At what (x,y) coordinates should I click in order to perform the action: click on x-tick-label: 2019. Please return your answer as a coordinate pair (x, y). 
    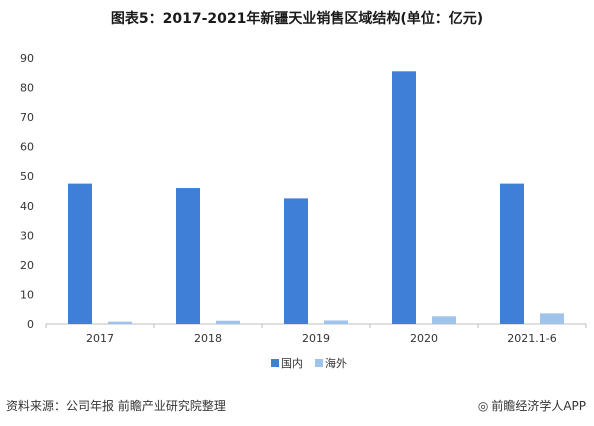
    Looking at the image, I should click on (316, 338).